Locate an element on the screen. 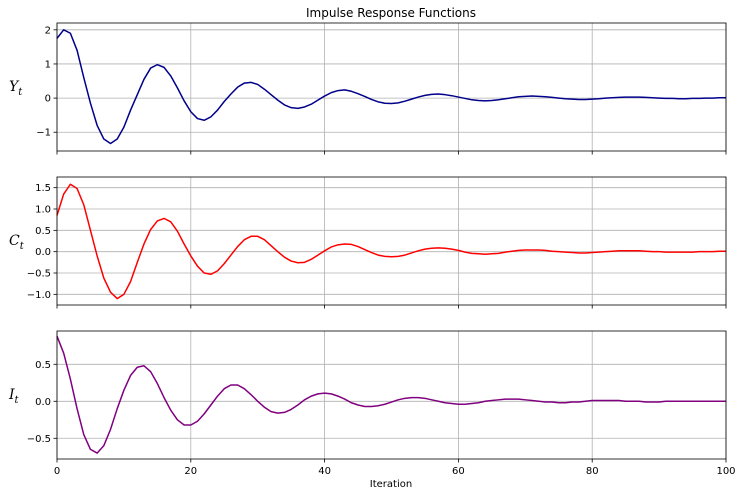  y-axis-label: Yt is located at coordinates (16, 88).